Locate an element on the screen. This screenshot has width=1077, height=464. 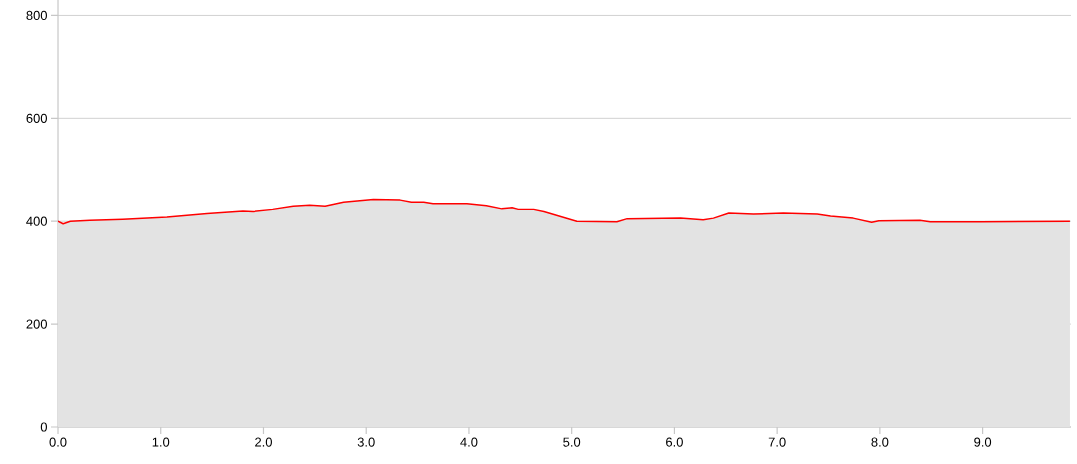
y-tick-label: 600 is located at coordinates (36, 118).